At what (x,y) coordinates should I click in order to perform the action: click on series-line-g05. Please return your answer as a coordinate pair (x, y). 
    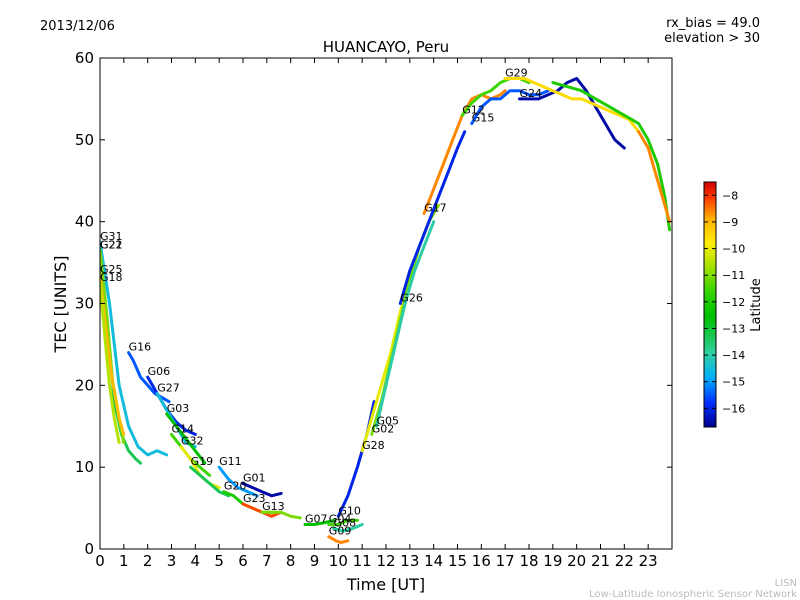
    Looking at the image, I should click on (405, 324).